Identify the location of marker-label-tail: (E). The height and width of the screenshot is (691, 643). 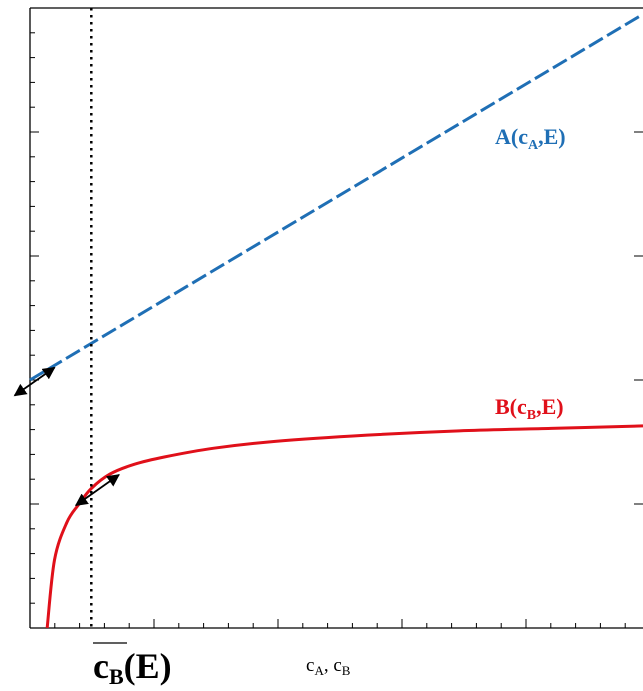
(148, 666).